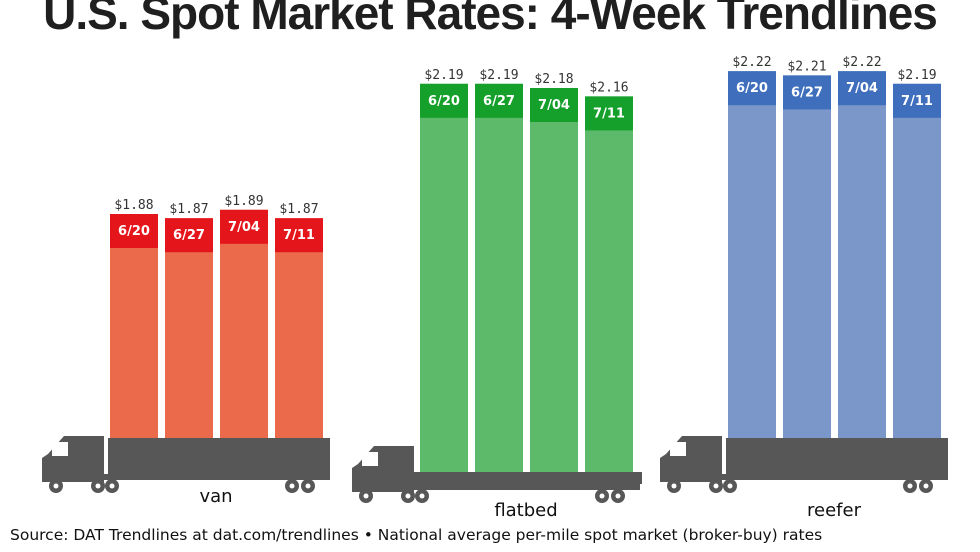 This screenshot has width=980, height=552. Describe the element at coordinates (133, 205) in the screenshot. I see `value-label: $1.88` at that location.